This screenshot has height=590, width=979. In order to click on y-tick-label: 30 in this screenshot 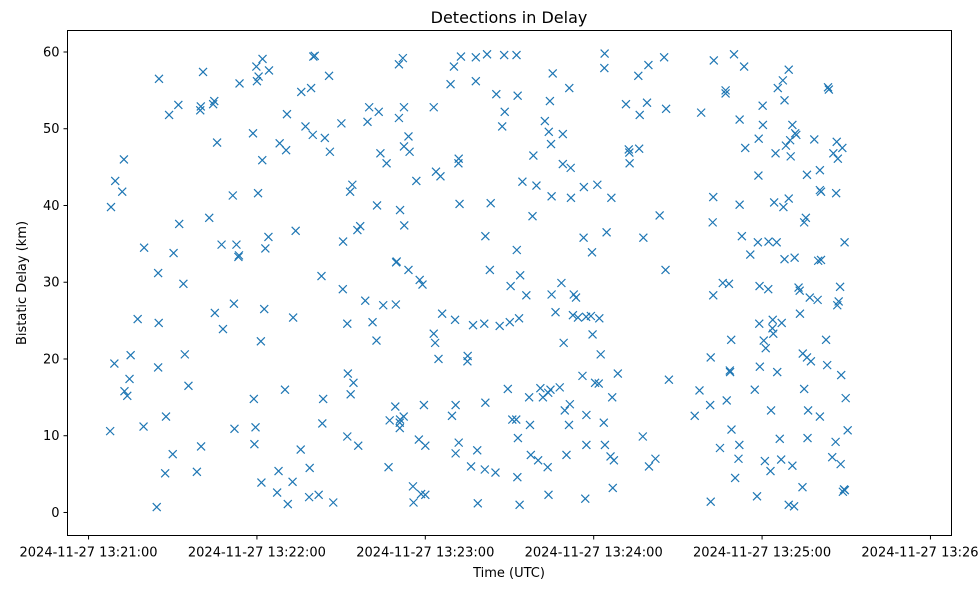, I will do `click(51, 283)`.